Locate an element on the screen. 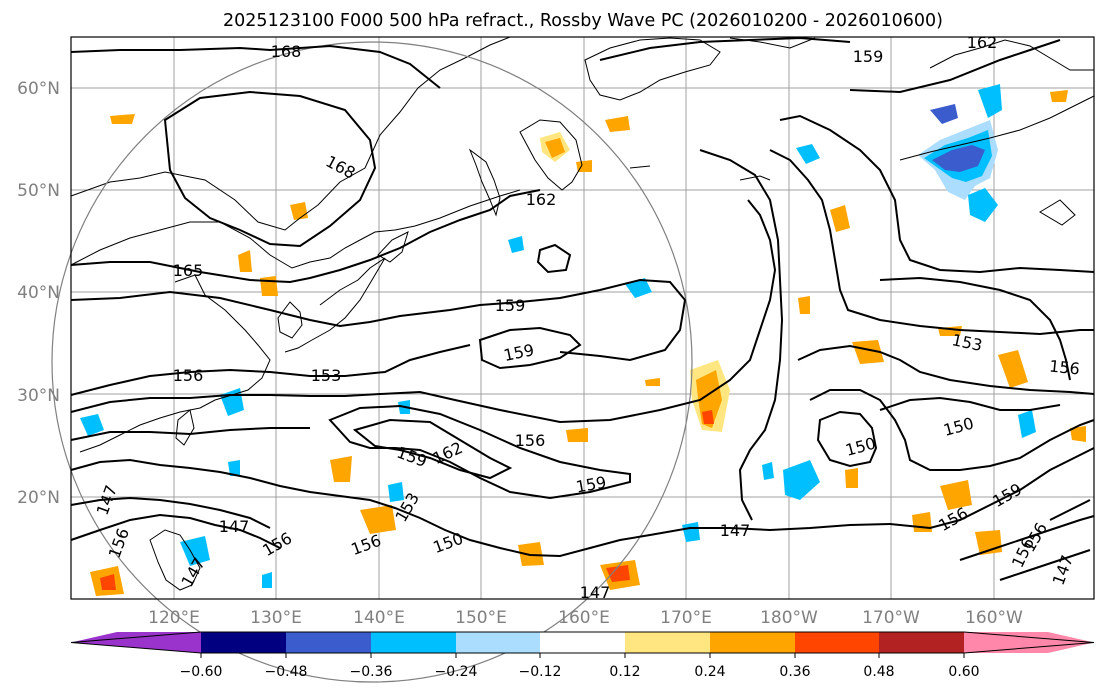 This screenshot has height=692, width=1105. lat-tick-label: 40°N is located at coordinates (38, 293).